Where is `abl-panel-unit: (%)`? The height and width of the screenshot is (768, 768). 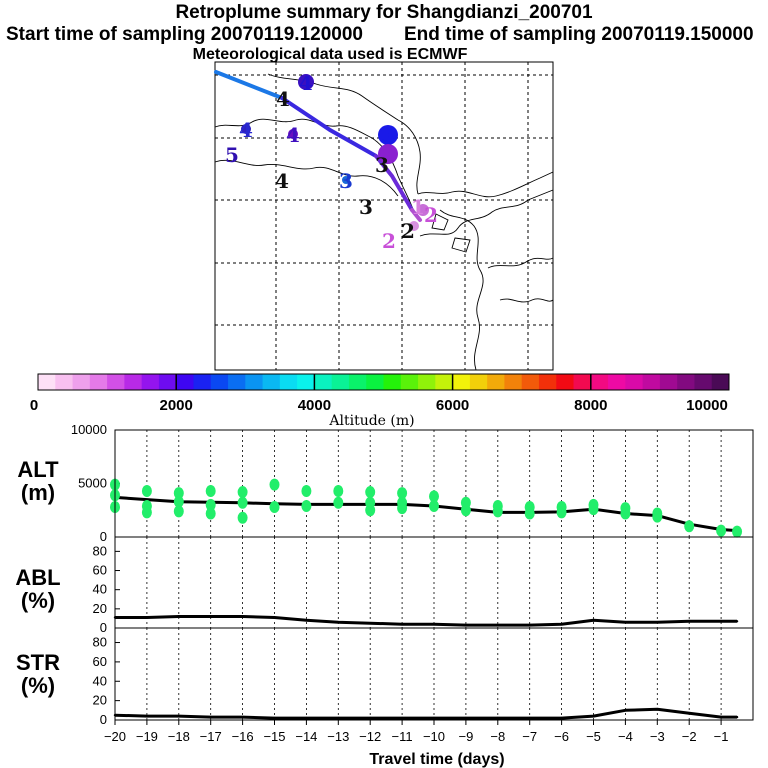 abl-panel-unit: (%) is located at coordinates (38, 600).